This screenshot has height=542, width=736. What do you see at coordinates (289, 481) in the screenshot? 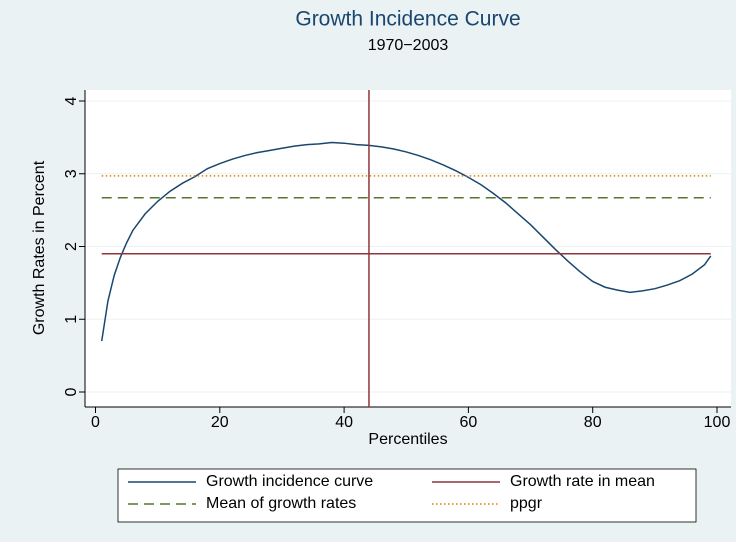
I see `legend-label: Growth incidence curve` at bounding box center [289, 481].